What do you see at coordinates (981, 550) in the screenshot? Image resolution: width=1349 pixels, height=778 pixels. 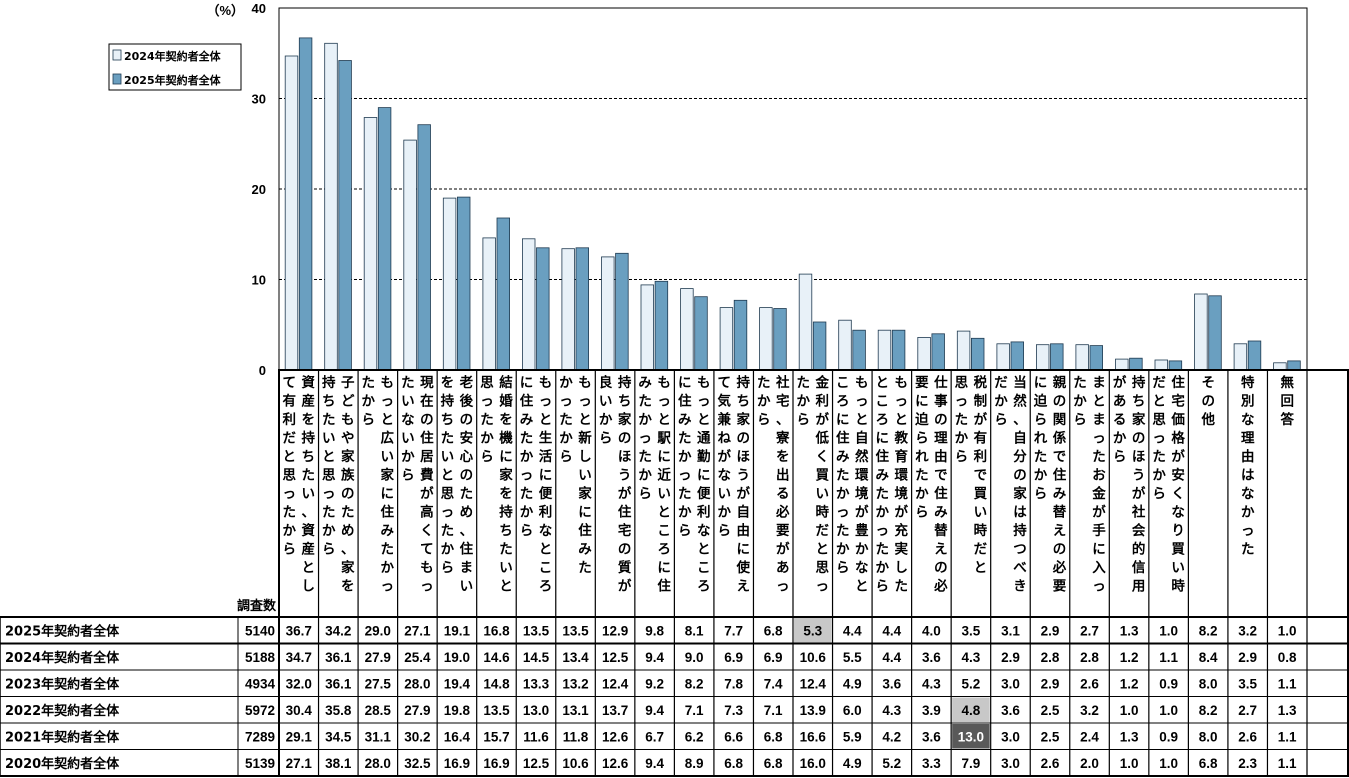 I see `category-char: だ` at bounding box center [981, 550].